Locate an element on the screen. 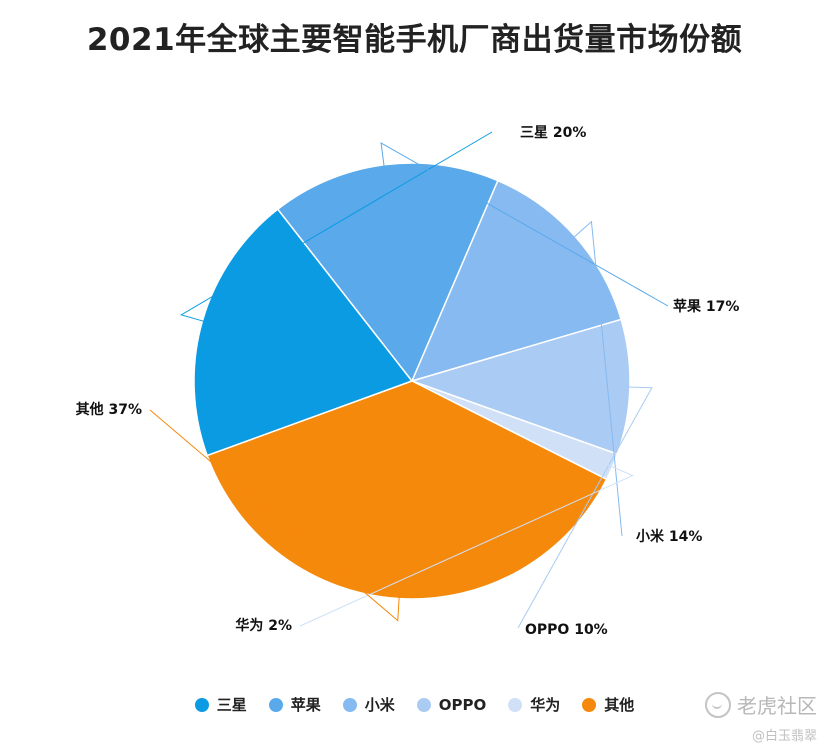  watermark: 老虎社区 is located at coordinates (761, 704).